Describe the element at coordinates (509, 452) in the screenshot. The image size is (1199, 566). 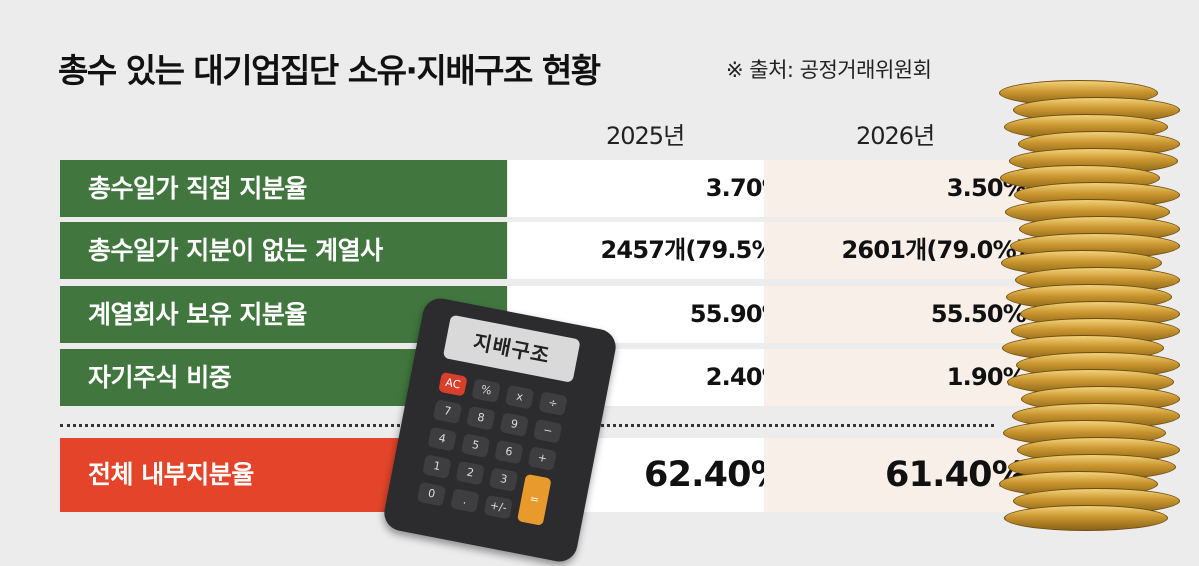
I see `calculator-key: 6` at that location.